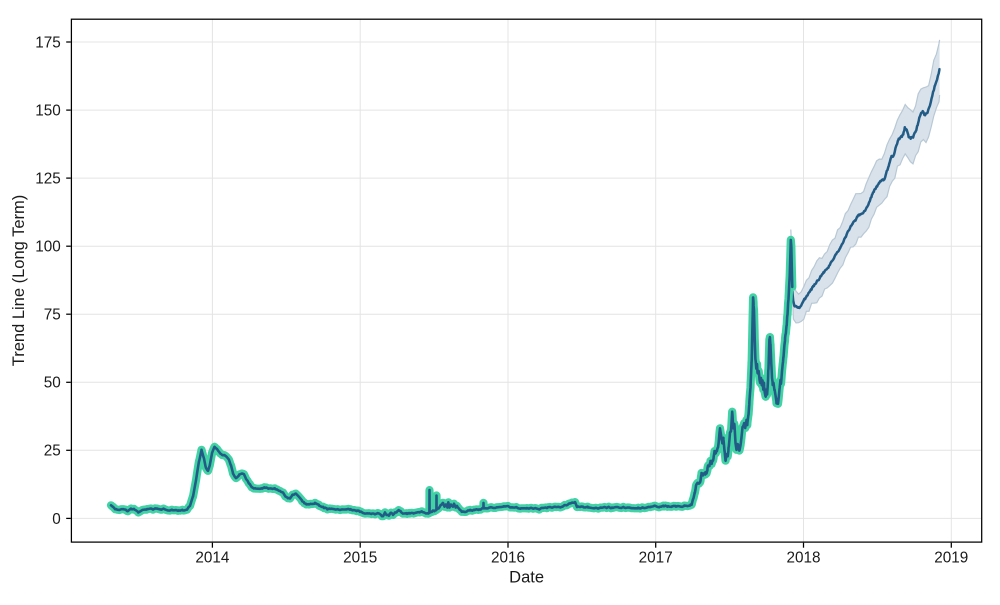  What do you see at coordinates (52, 451) in the screenshot?
I see `svg-text: 25` at bounding box center [52, 451].